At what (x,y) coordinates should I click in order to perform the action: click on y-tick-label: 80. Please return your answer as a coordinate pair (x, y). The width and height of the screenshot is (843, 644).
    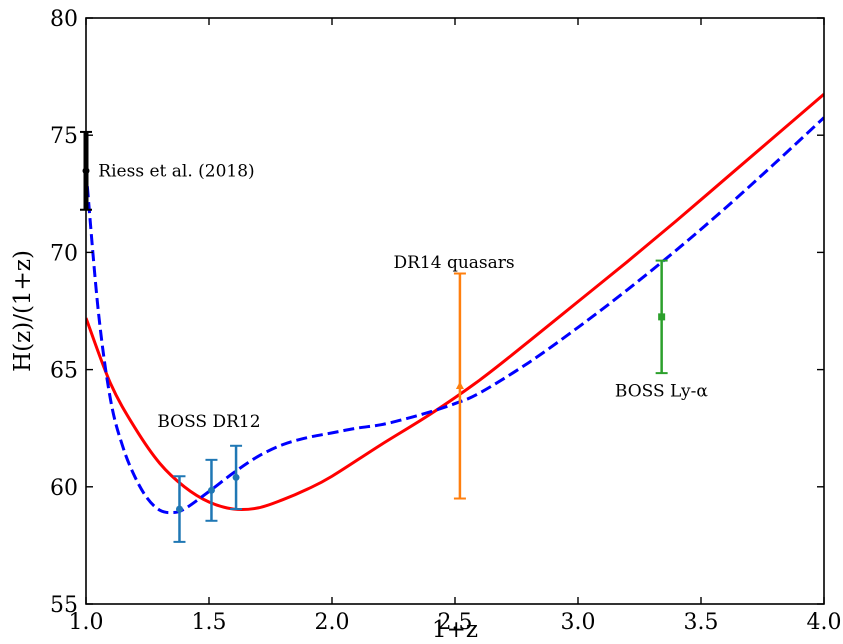
    Looking at the image, I should click on (64, 19).